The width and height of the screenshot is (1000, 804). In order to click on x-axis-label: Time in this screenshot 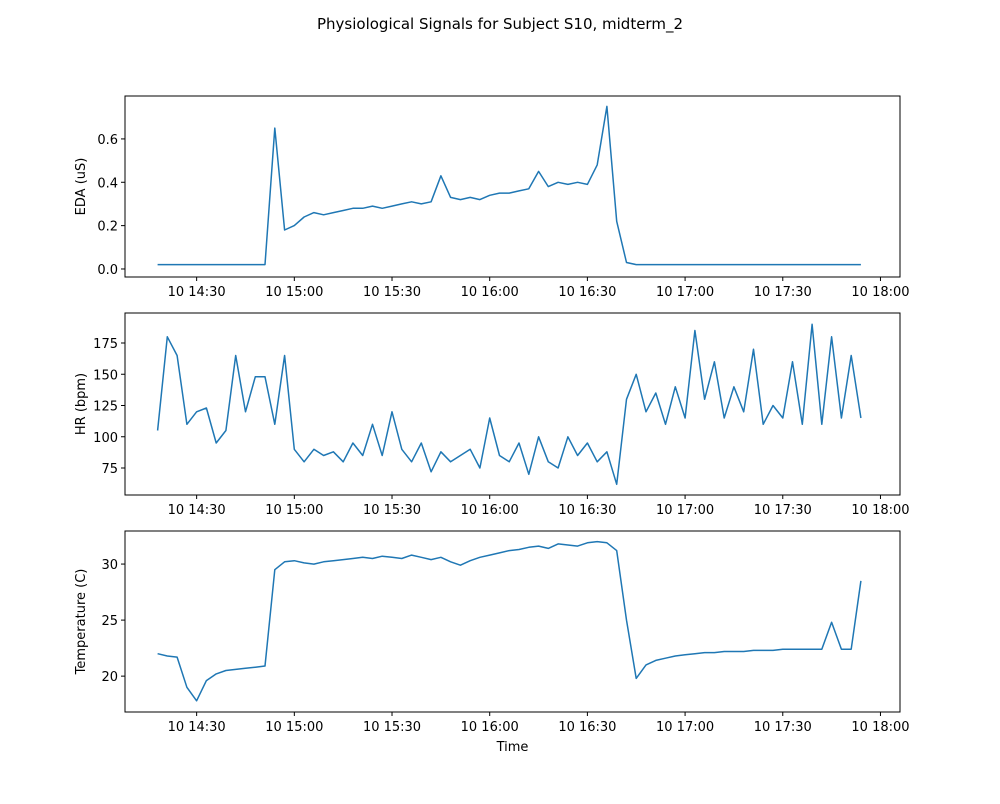, I will do `click(512, 747)`.